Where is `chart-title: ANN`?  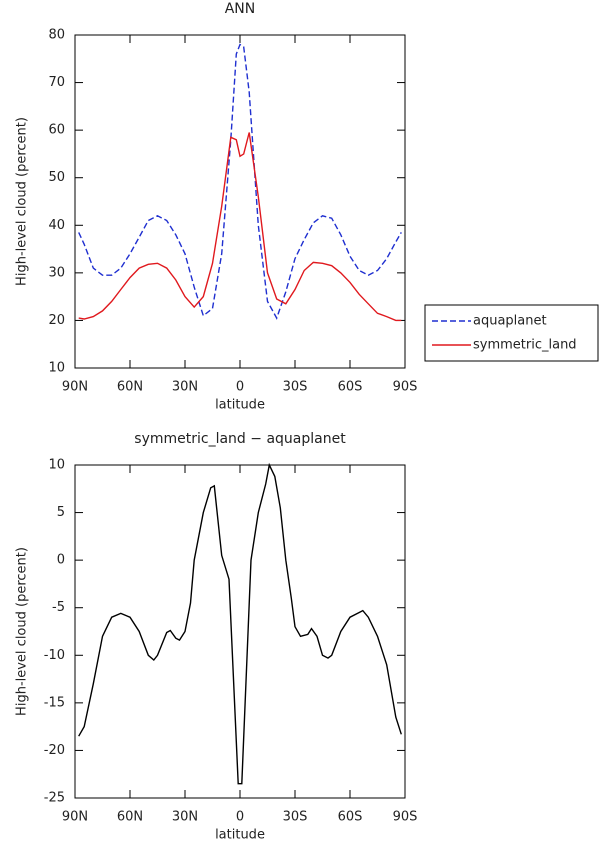
chart-title: ANN is located at coordinates (240, 9).